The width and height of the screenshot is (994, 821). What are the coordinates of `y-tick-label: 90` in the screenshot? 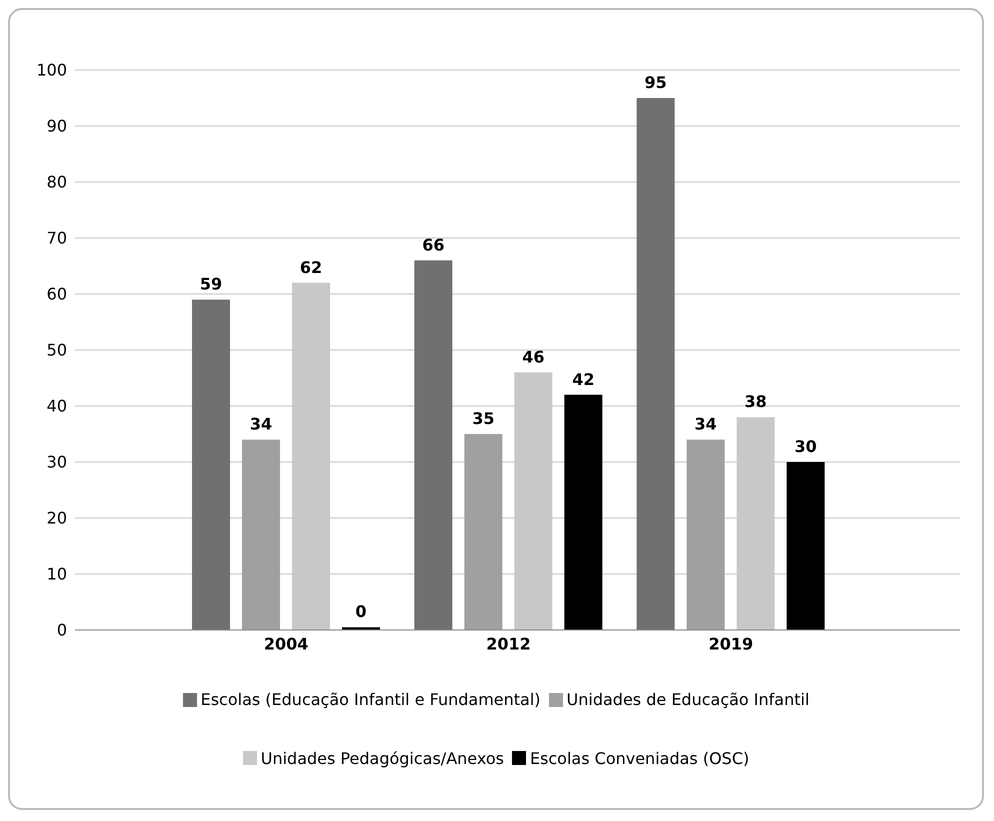 It's located at (56, 126).